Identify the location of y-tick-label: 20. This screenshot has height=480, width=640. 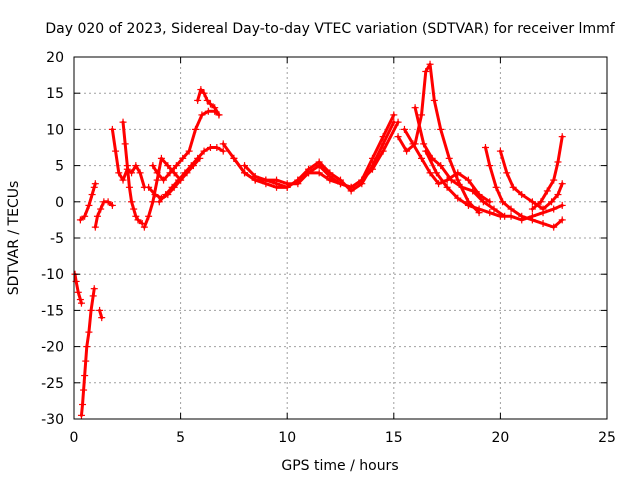
(55, 58).